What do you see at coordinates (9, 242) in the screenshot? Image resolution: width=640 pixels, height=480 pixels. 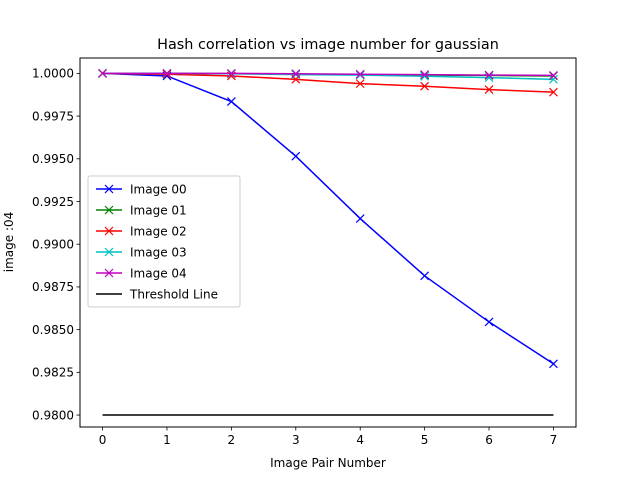 I see `y-axis-label: image :04` at bounding box center [9, 242].